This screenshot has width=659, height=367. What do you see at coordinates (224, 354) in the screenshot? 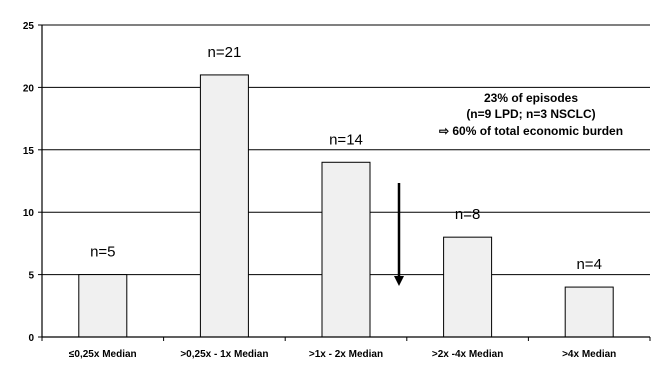
I see `x-tick-label-1: >0,25x - 1x Median` at bounding box center [224, 354].